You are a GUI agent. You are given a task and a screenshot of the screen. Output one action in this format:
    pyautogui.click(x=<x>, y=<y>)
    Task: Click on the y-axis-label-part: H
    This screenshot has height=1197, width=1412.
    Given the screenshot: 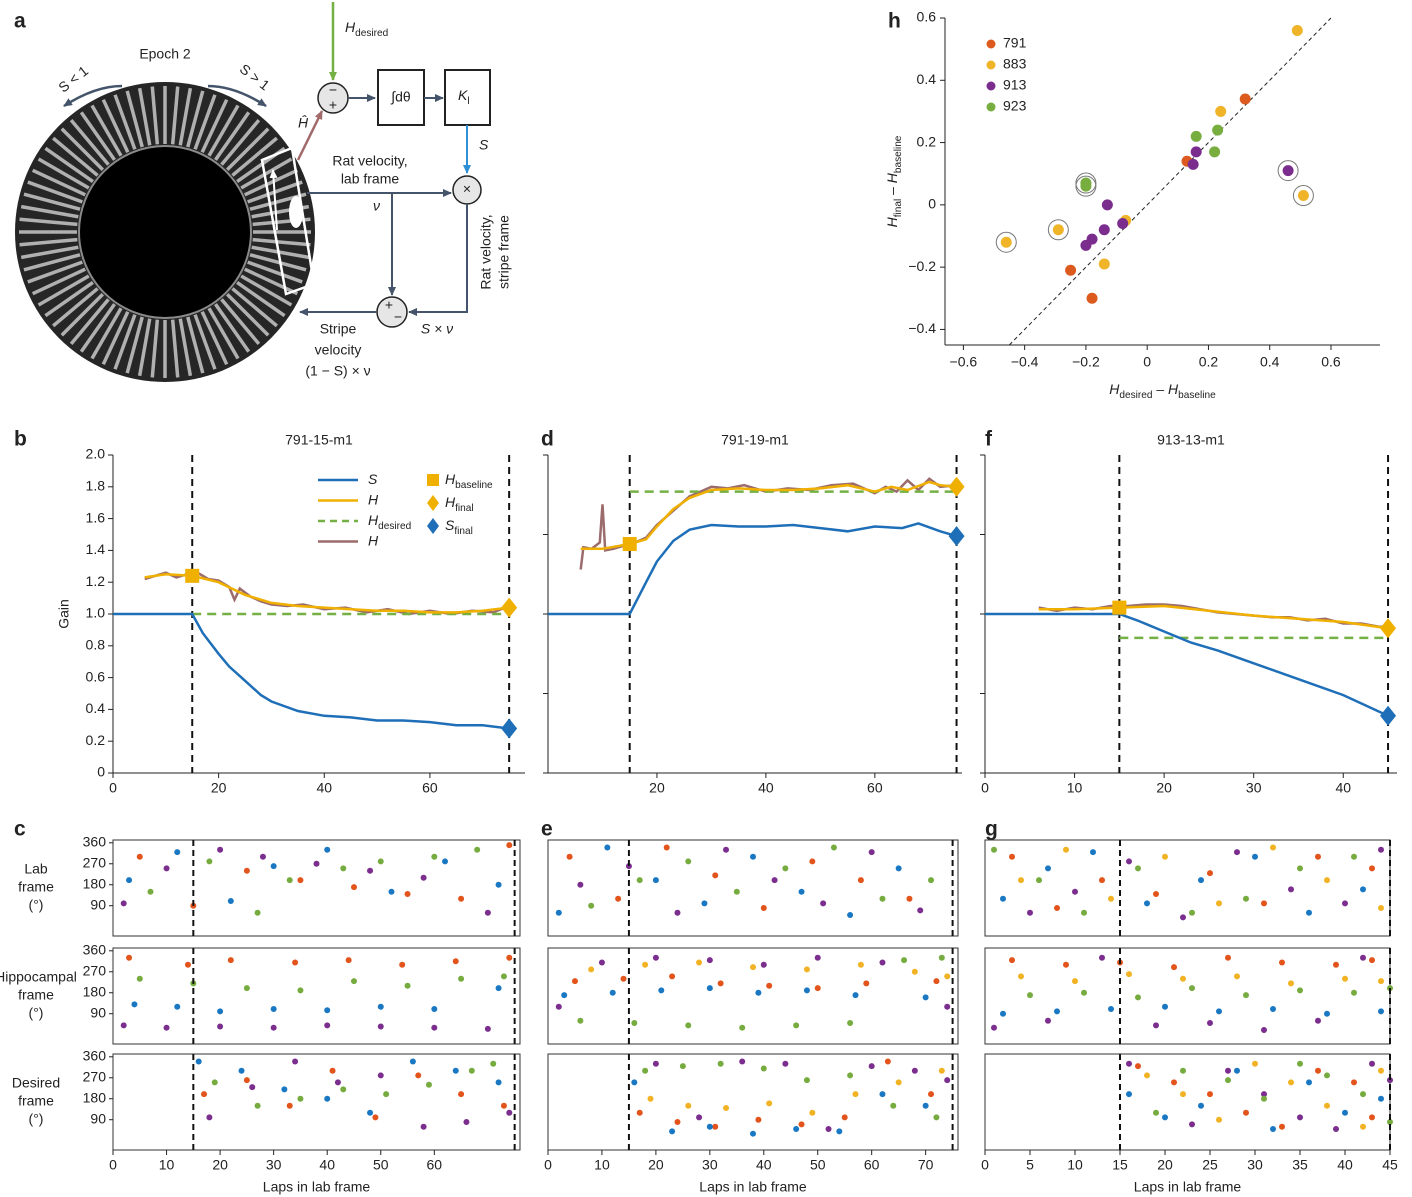 What is the action you would take?
    pyautogui.click(x=892, y=221)
    